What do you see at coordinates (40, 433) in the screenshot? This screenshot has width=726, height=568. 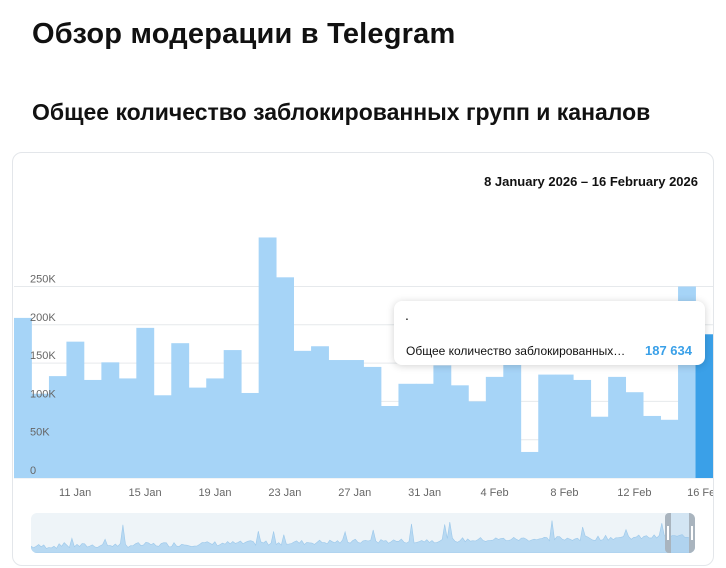 I see `y-tick-label: 50K` at bounding box center [40, 433].